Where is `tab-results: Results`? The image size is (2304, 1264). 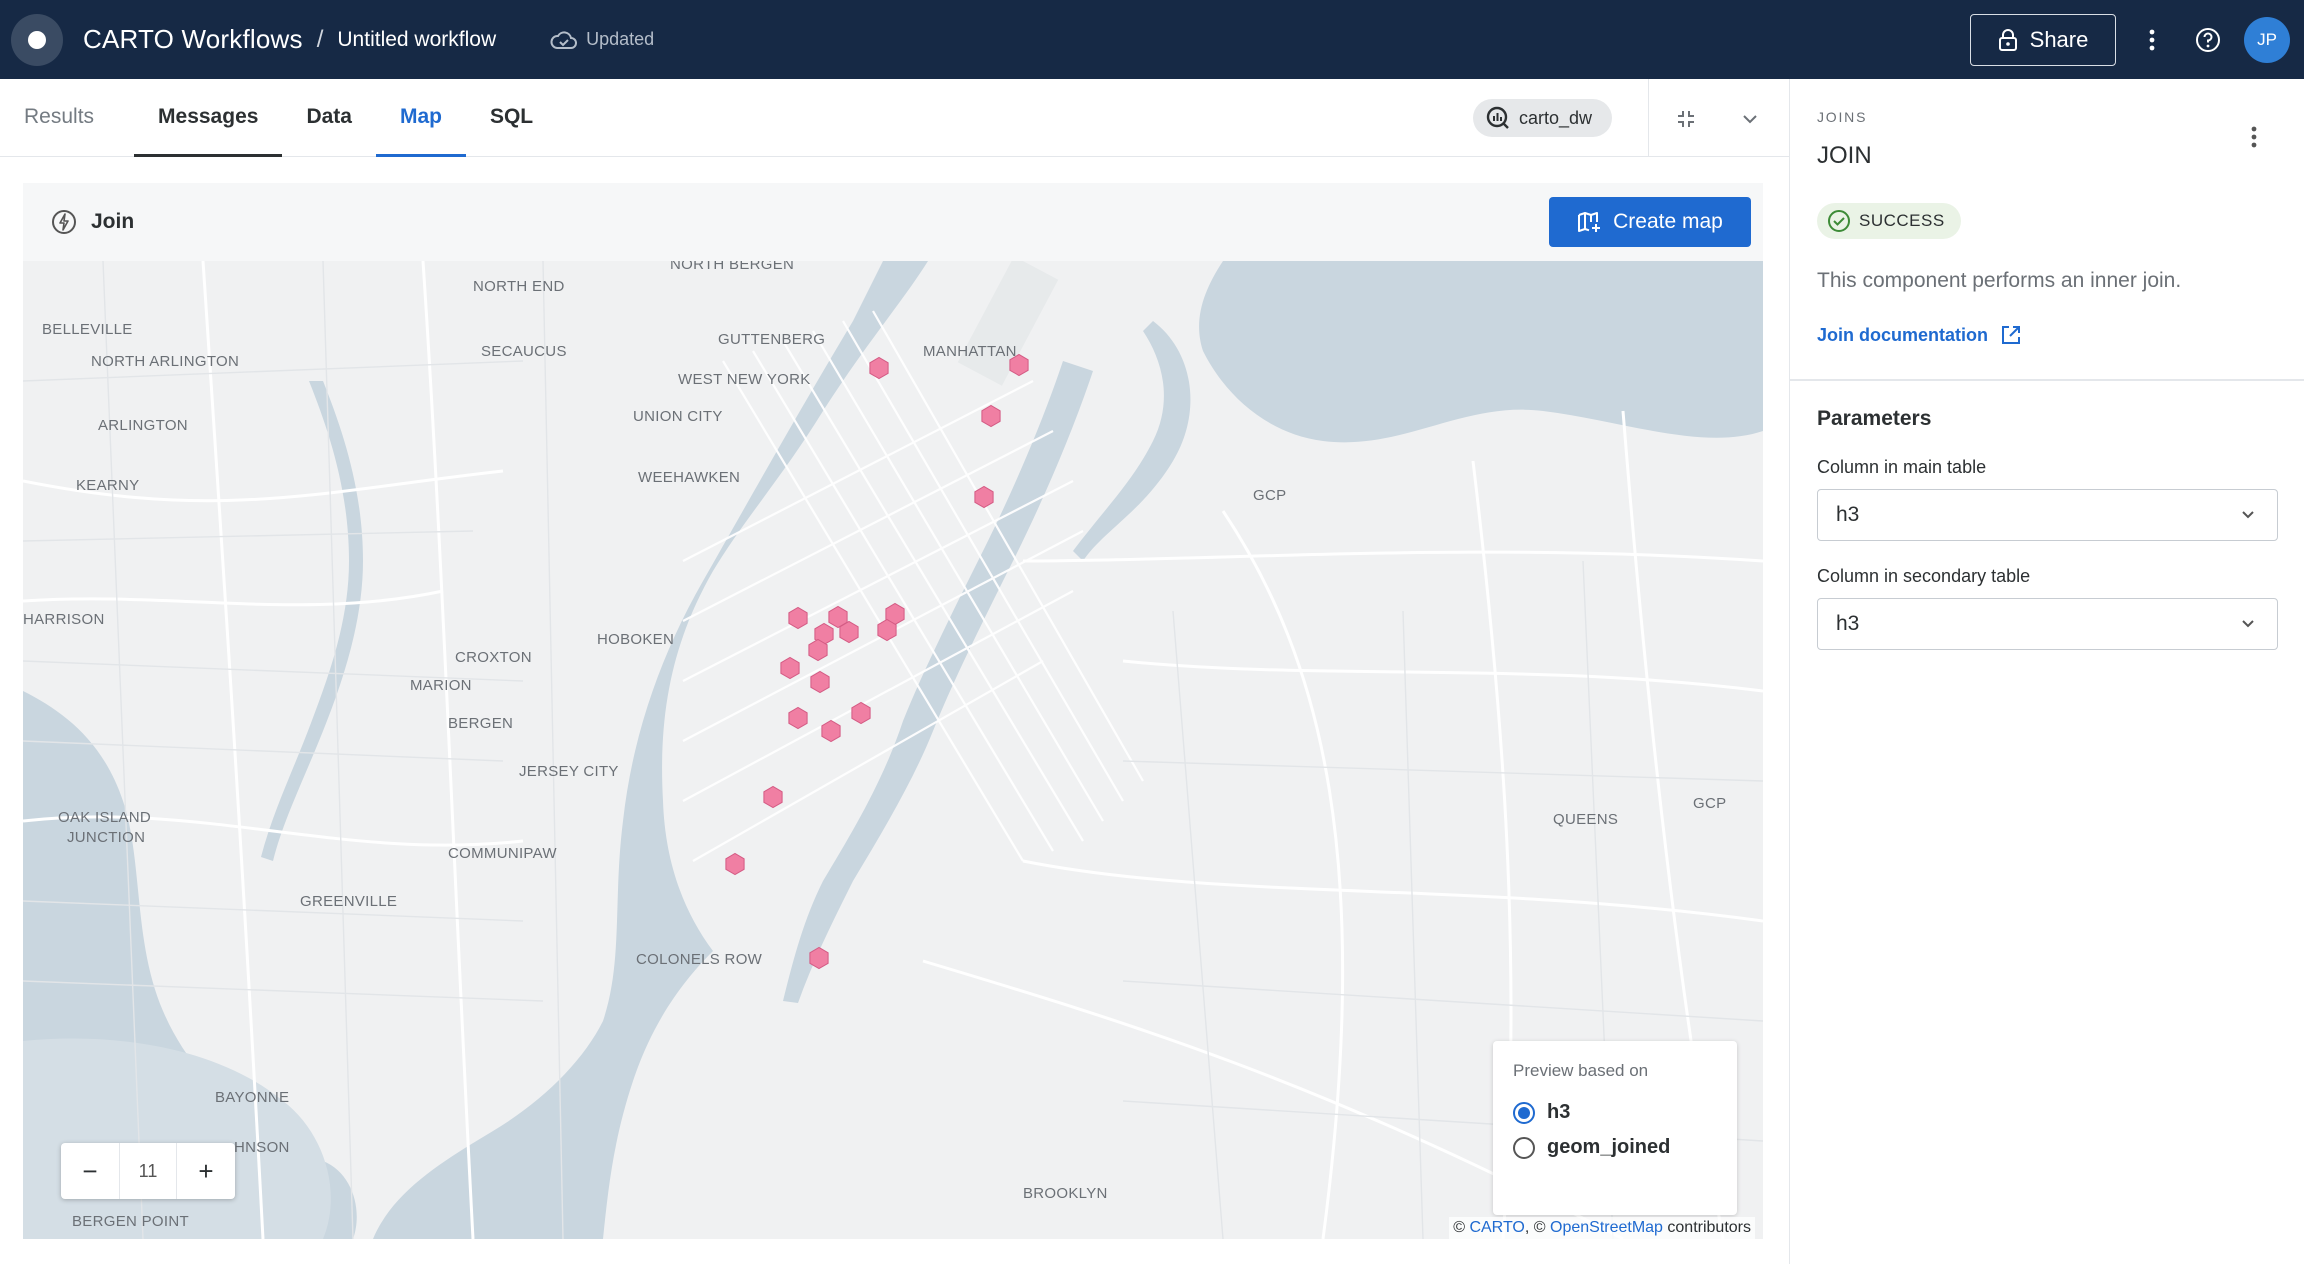
tab-results: Results is located at coordinates (59, 116).